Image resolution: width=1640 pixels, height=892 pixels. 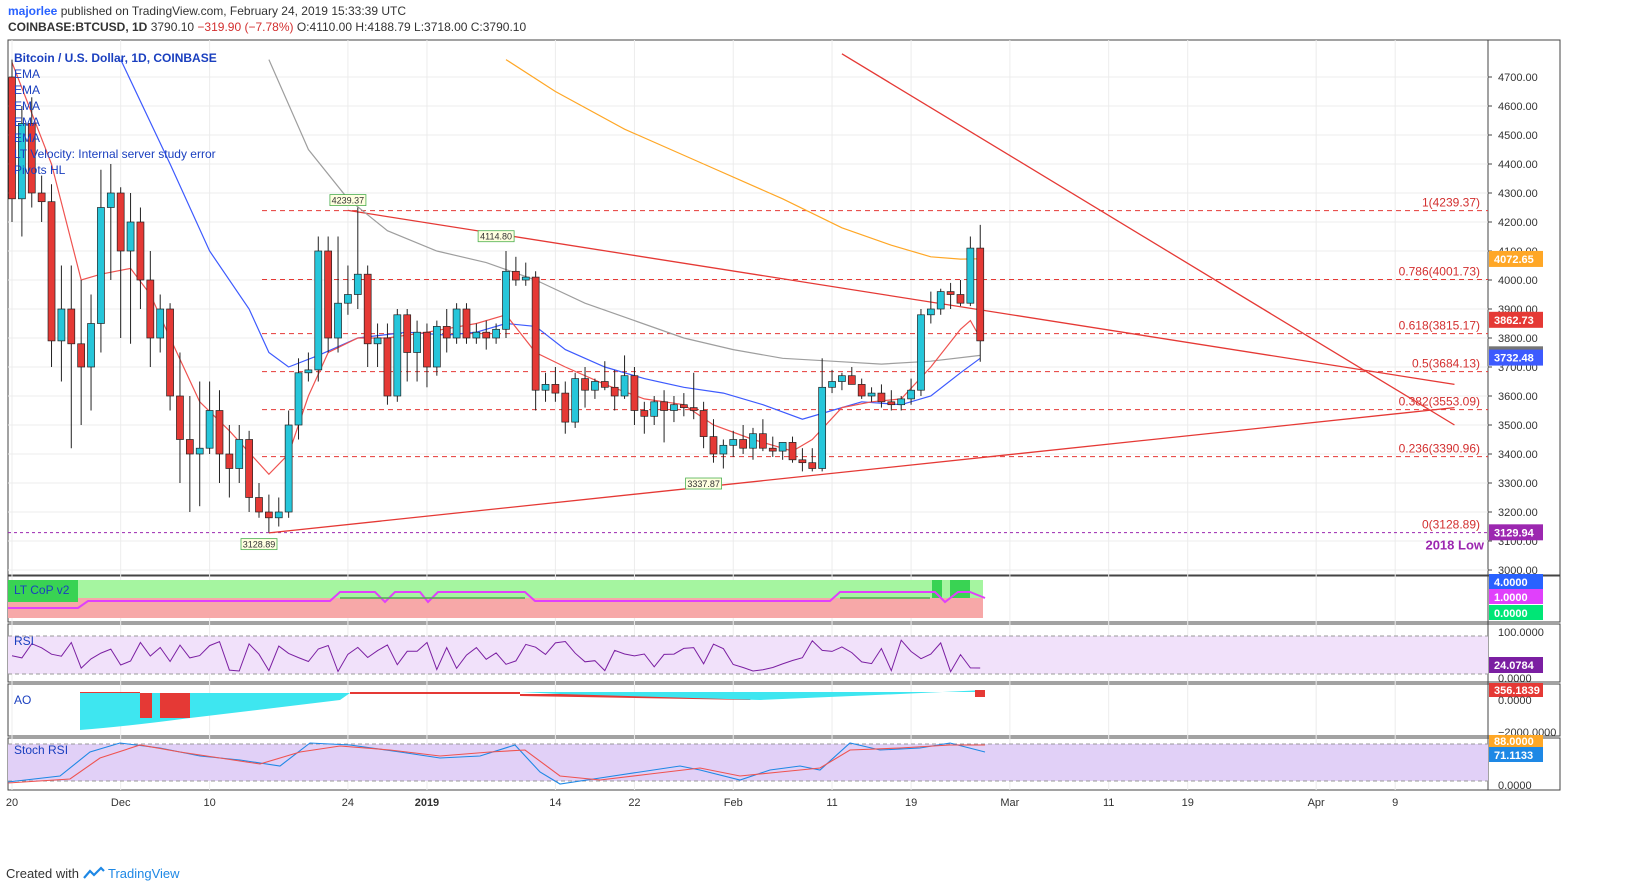 I want to click on low-label: 2018 Low, so click(x=1454, y=545).